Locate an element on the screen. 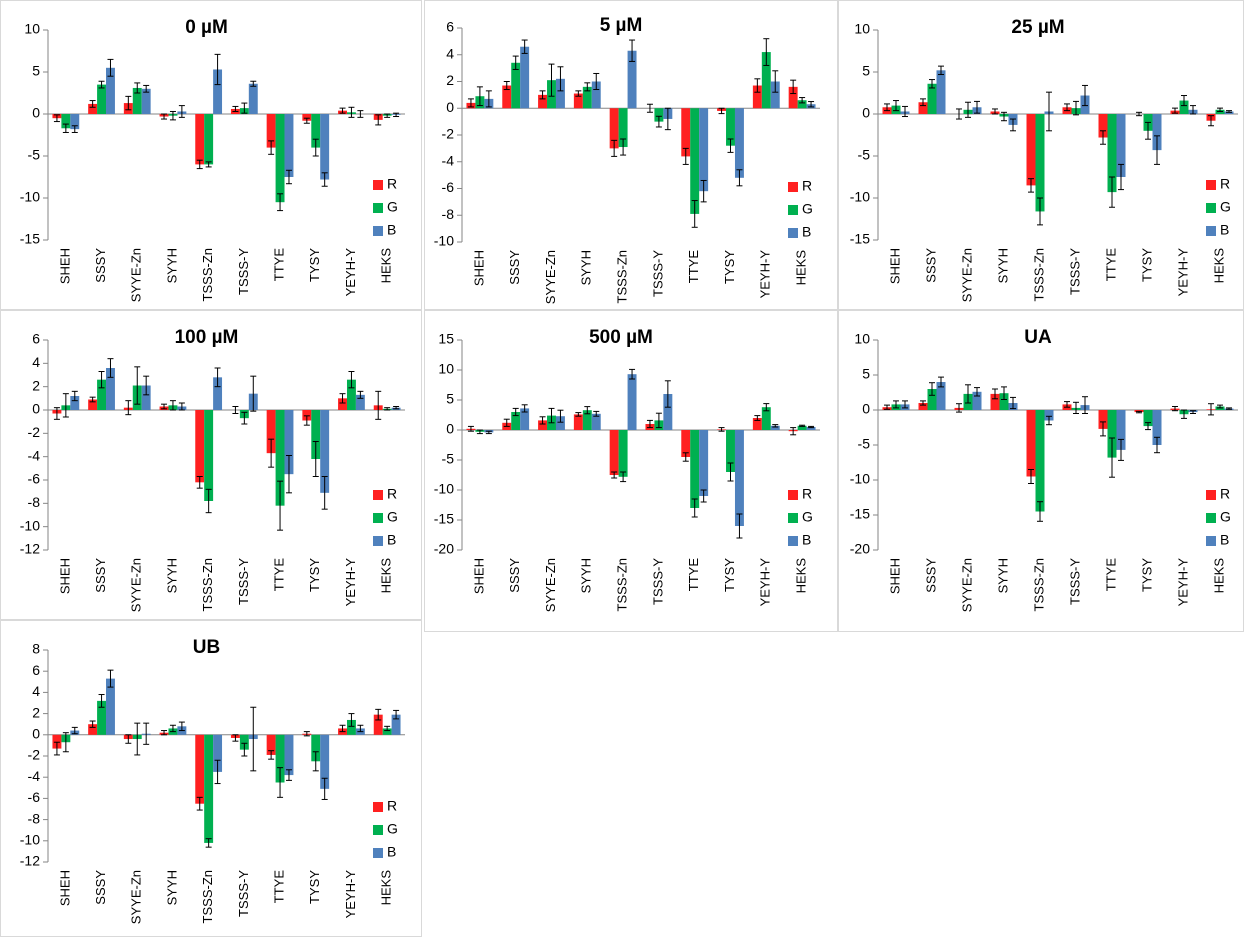 This screenshot has width=1244, height=942. y-tick-label: 0 is located at coordinates (36, 409).